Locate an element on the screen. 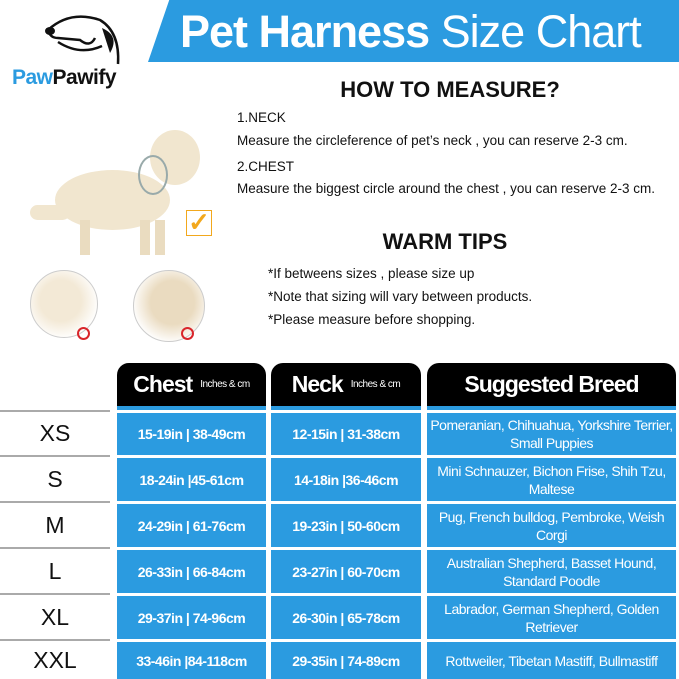  breed-header-label: Suggested Breed is located at coordinates (551, 384).